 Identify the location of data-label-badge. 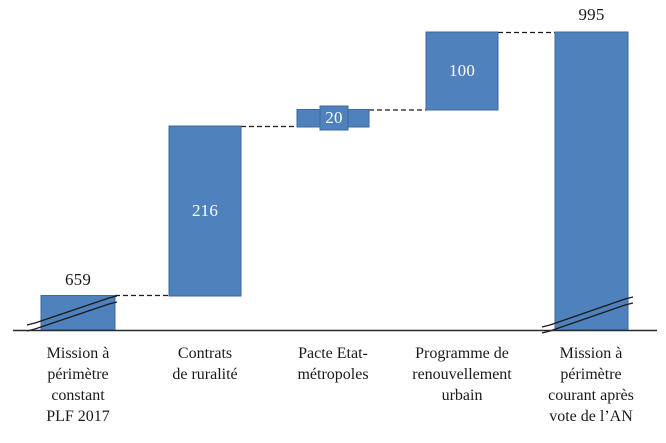
(334, 118).